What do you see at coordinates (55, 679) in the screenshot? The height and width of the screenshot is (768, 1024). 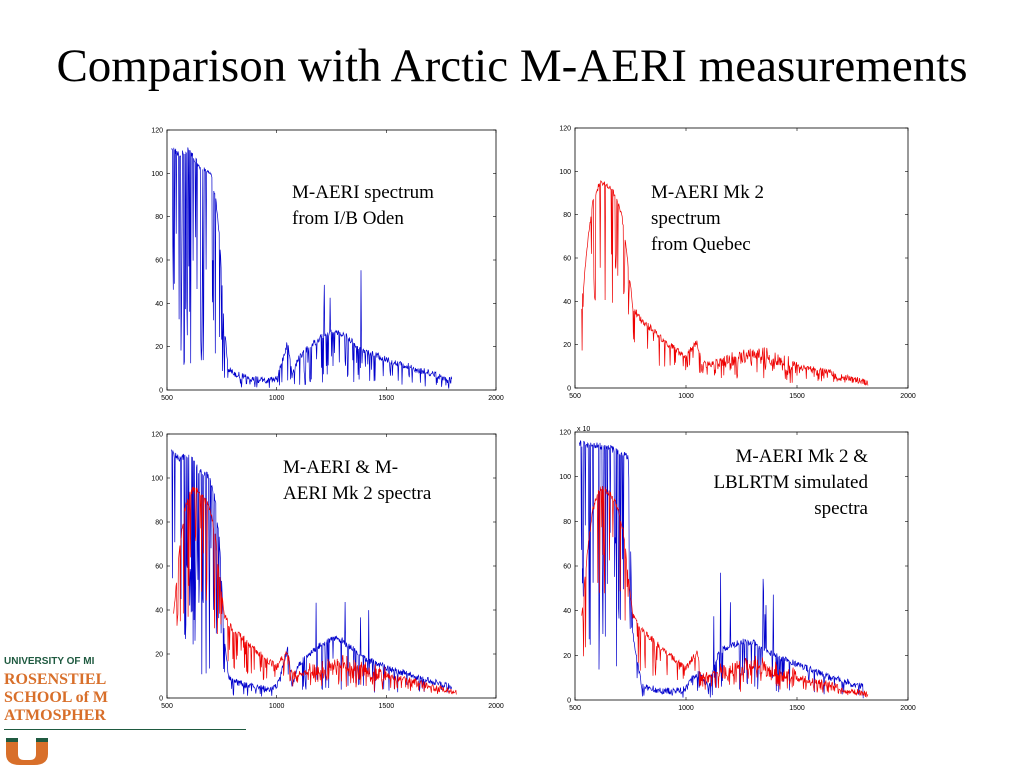 I see `logo-line-1: ROSENSTIEL` at bounding box center [55, 679].